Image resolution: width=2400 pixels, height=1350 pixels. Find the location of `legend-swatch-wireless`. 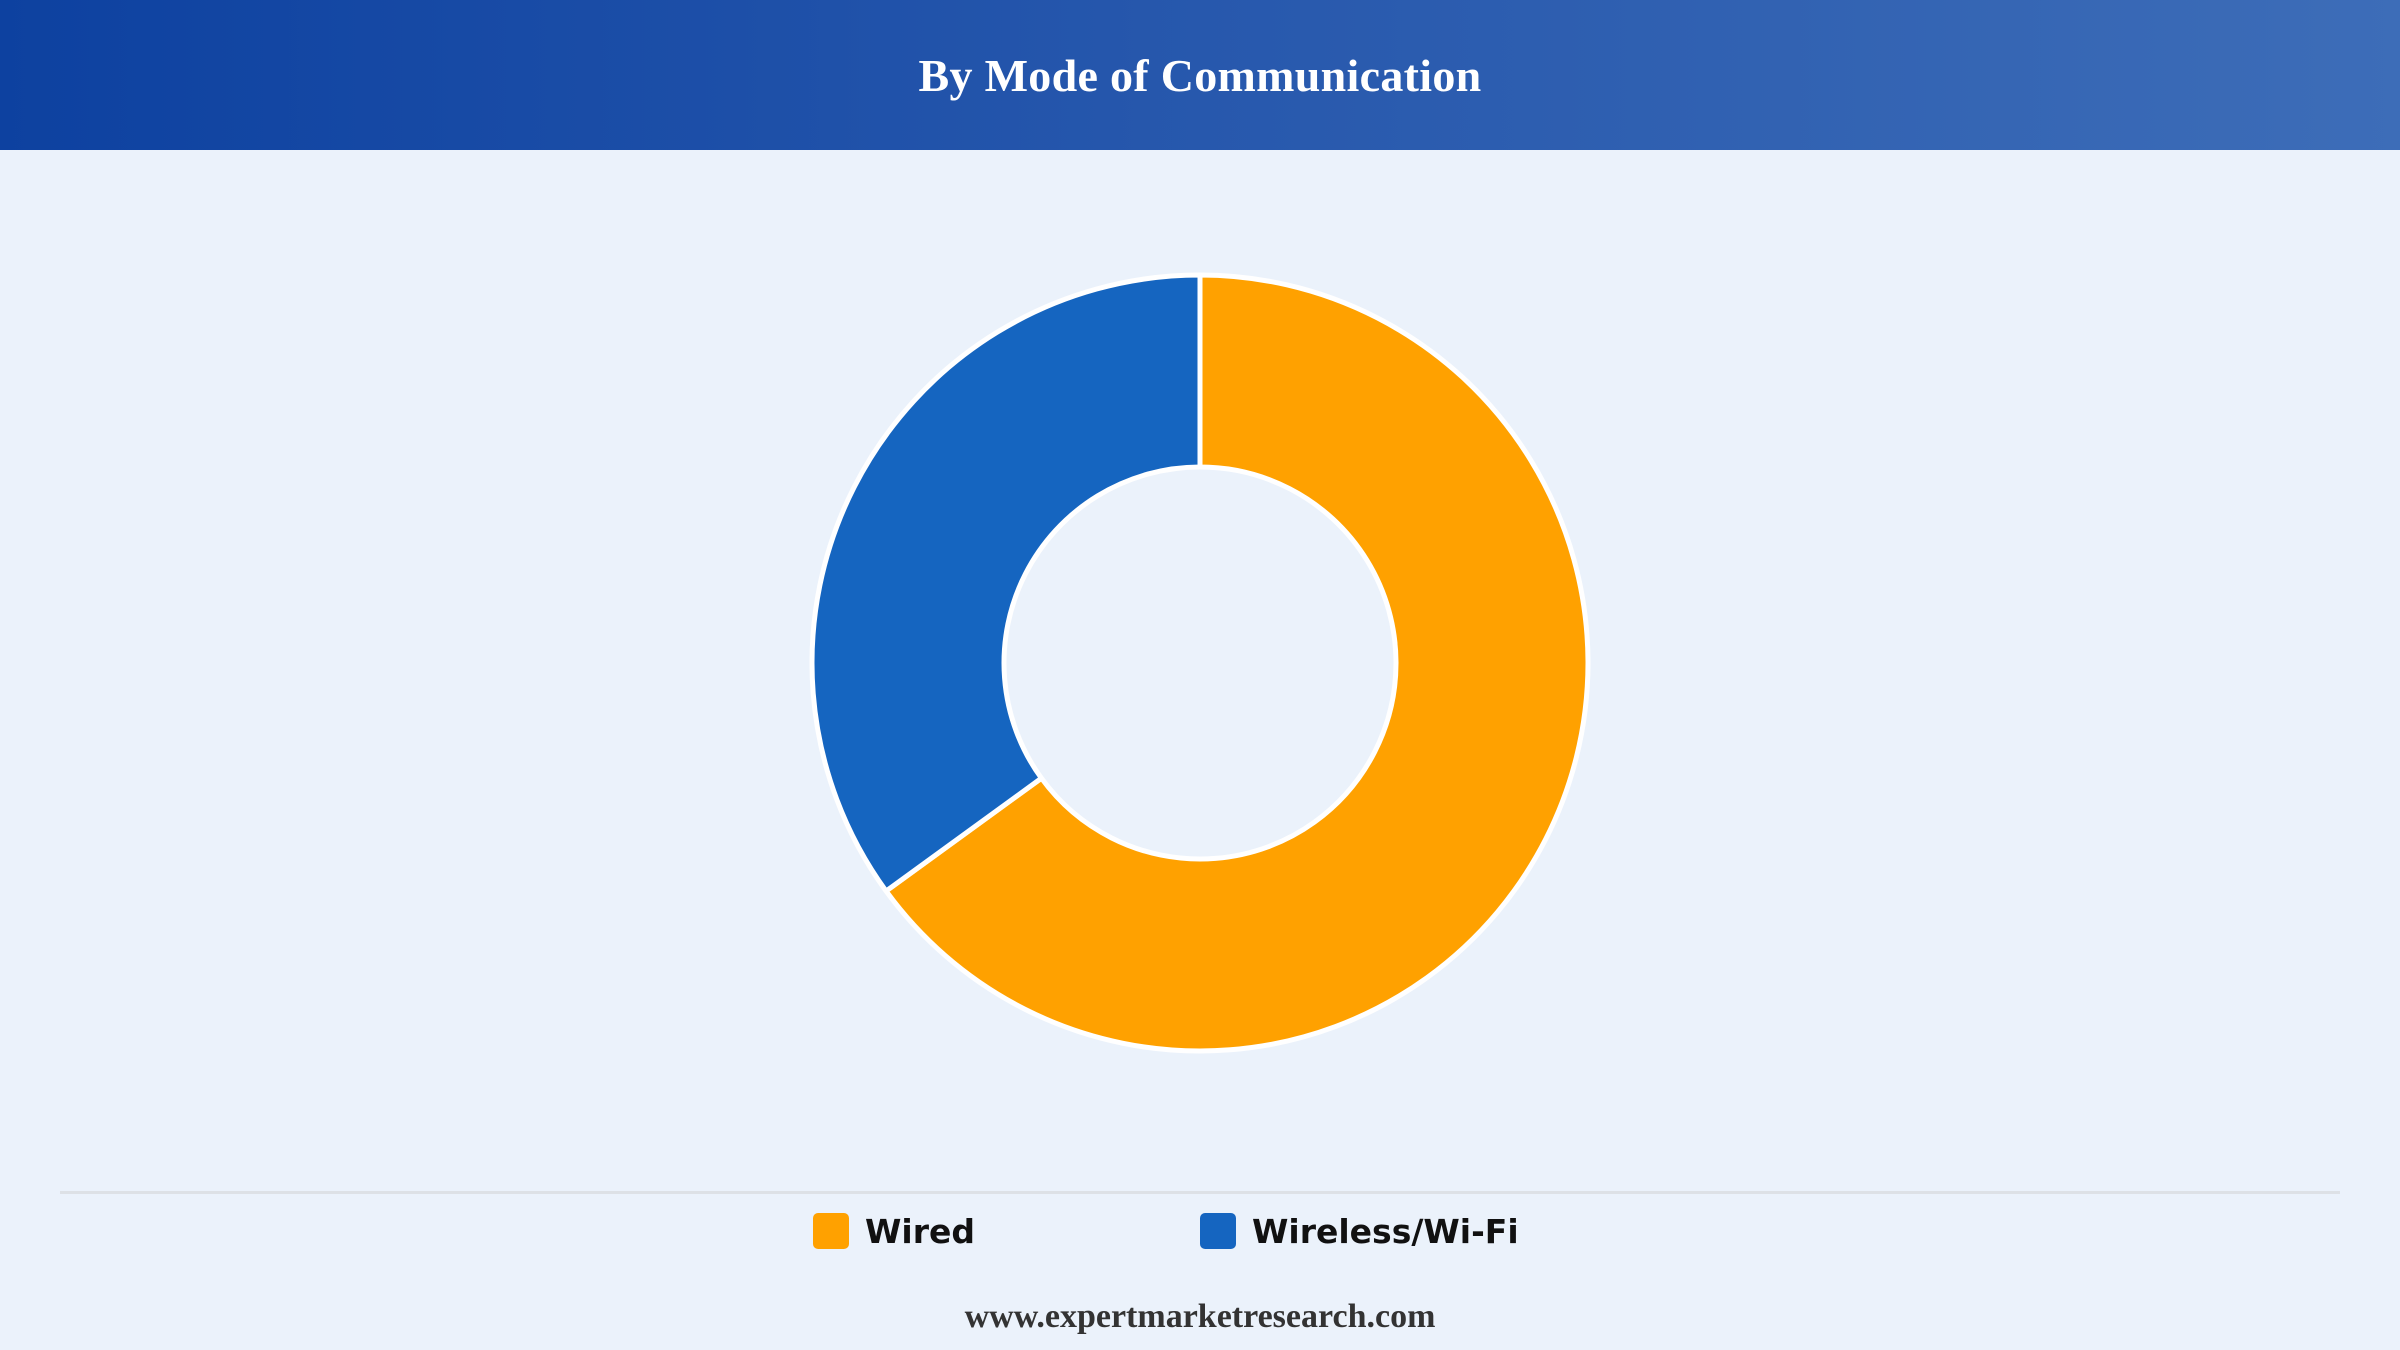

legend-swatch-wireless is located at coordinates (1218, 1231).